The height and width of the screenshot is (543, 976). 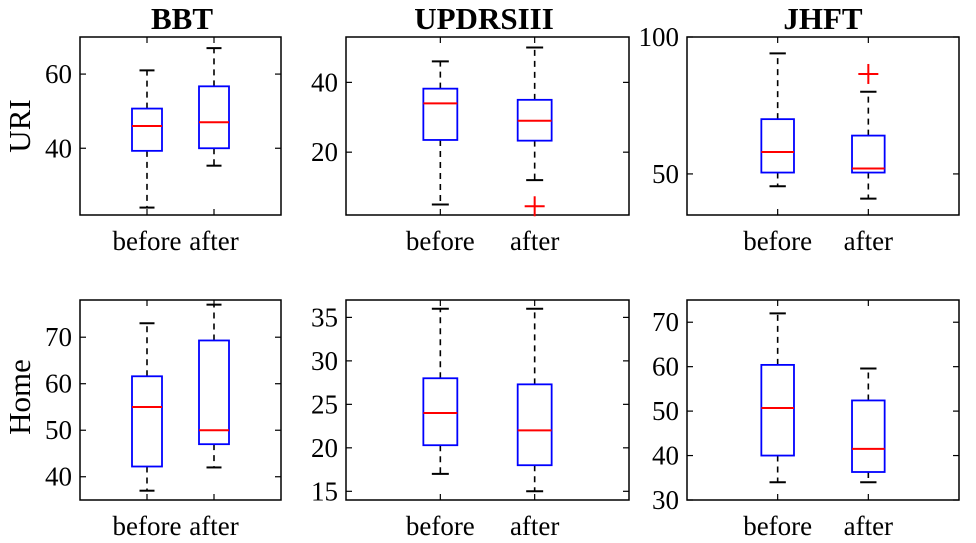 I want to click on panel-4: 40 50 60 70 before after, so click(x=163, y=420).